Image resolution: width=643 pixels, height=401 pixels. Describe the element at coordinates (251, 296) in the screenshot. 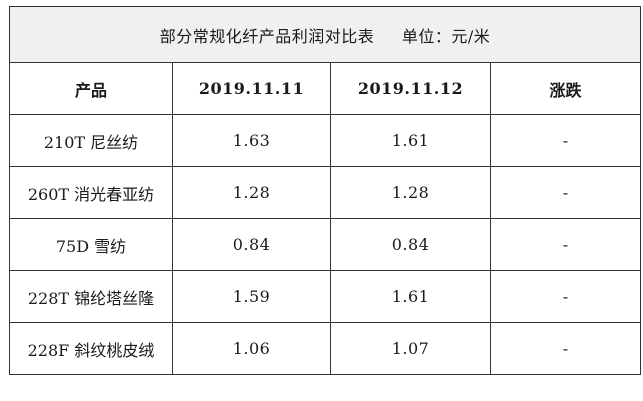

I see `value-cell-date-1: 1.59` at that location.